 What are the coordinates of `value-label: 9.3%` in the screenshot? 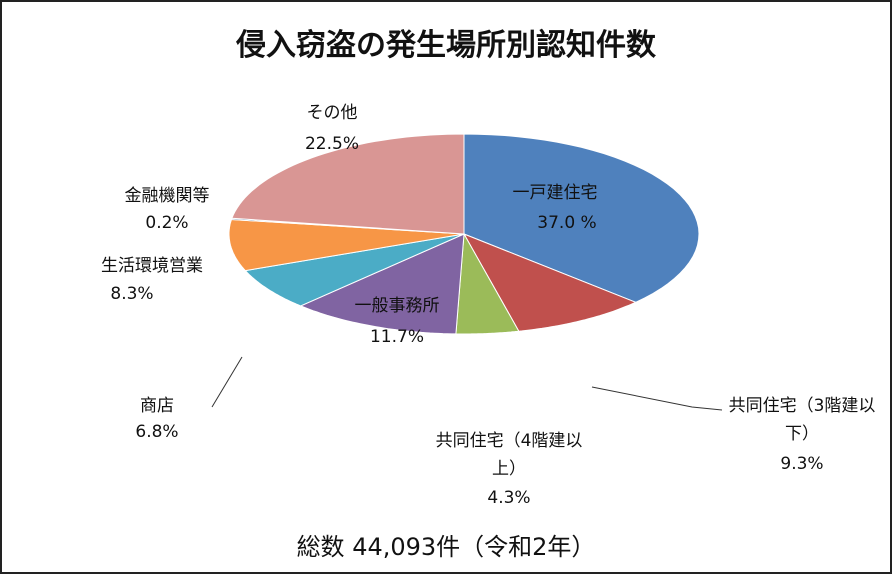 It's located at (802, 464).